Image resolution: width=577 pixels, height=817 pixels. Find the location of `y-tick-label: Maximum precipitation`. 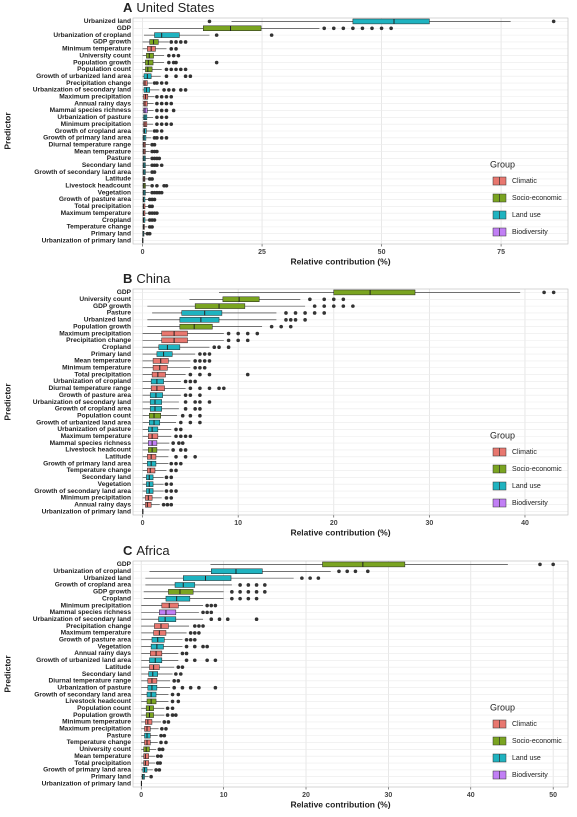

y-tick-label: Maximum precipitation is located at coordinates (95, 729).